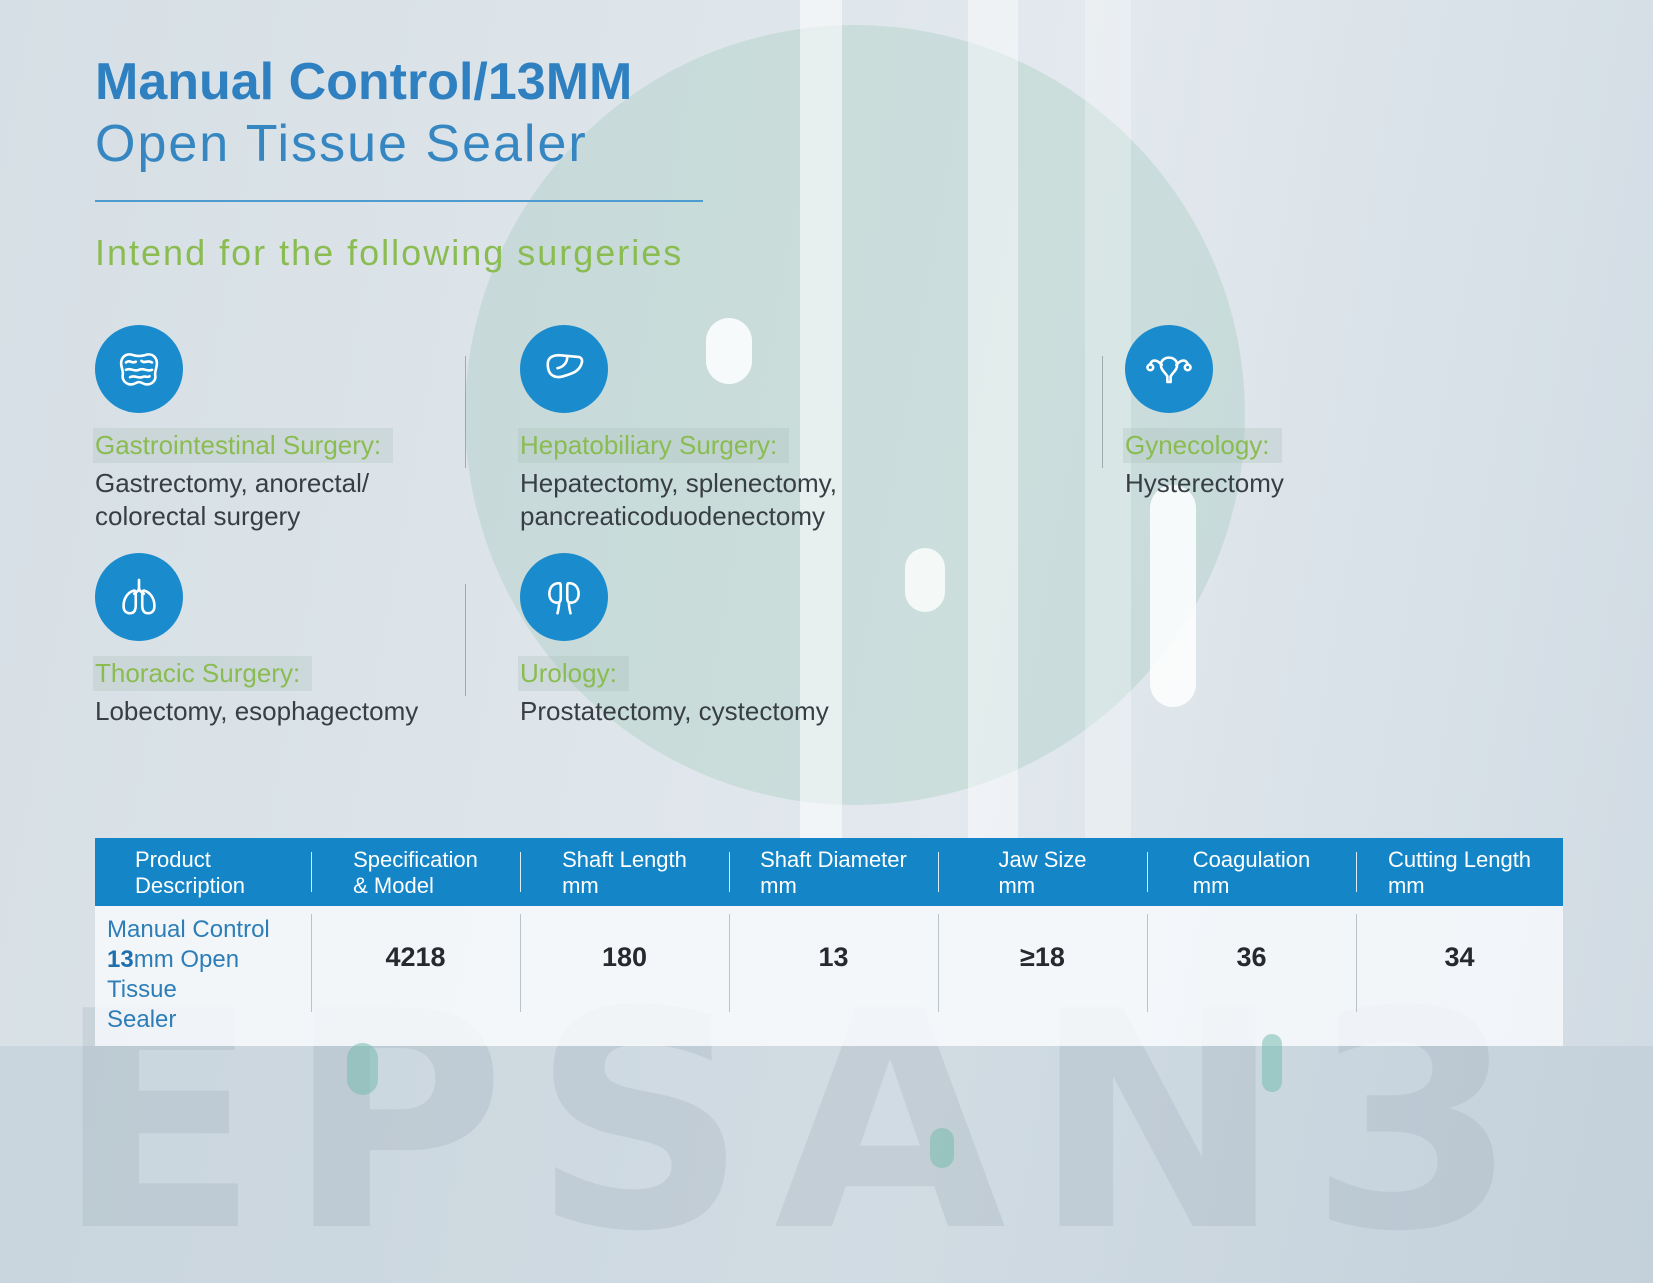  I want to click on title-underline, so click(399, 201).